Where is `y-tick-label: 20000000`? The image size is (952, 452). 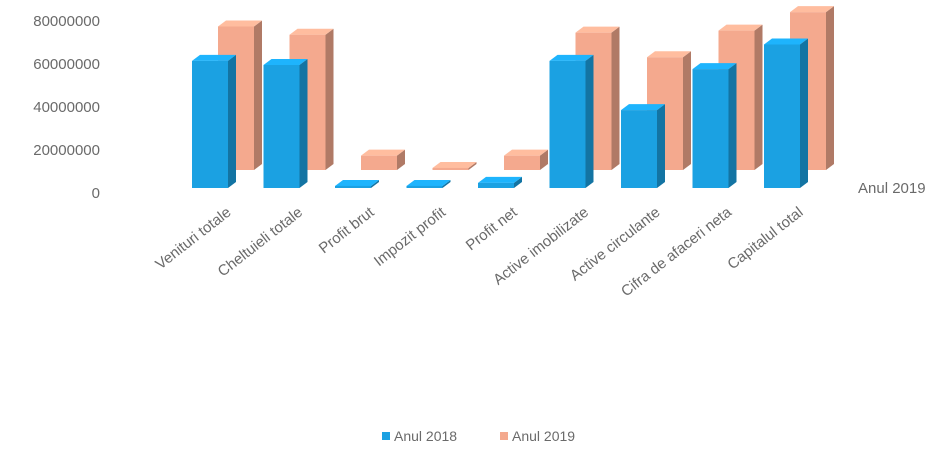 y-tick-label: 20000000 is located at coordinates (66, 150).